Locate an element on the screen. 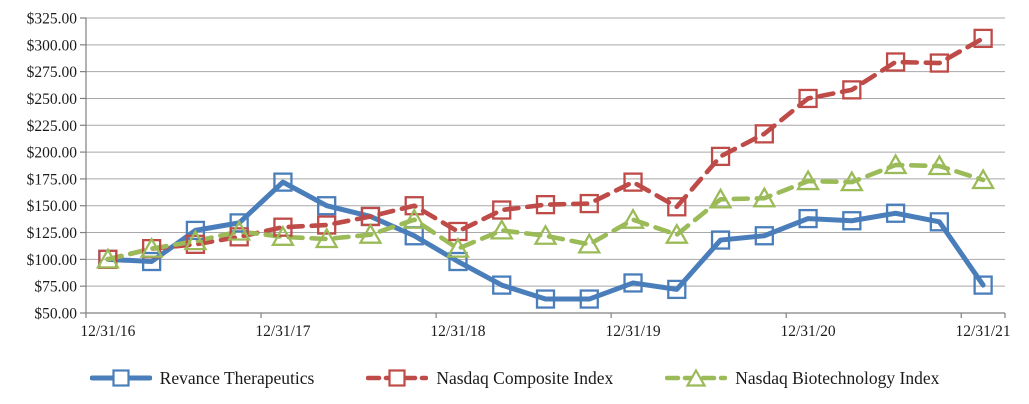 Image resolution: width=1029 pixels, height=404 pixels. y-axis-tick-label: $175.00 is located at coordinates (52, 179).